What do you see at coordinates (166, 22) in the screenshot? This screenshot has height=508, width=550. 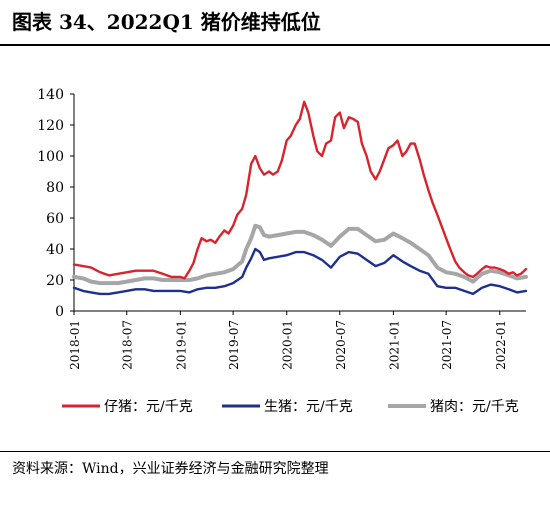 I see `figure-title: 图表 34、2022Q1 猪价维持低位` at bounding box center [166, 22].